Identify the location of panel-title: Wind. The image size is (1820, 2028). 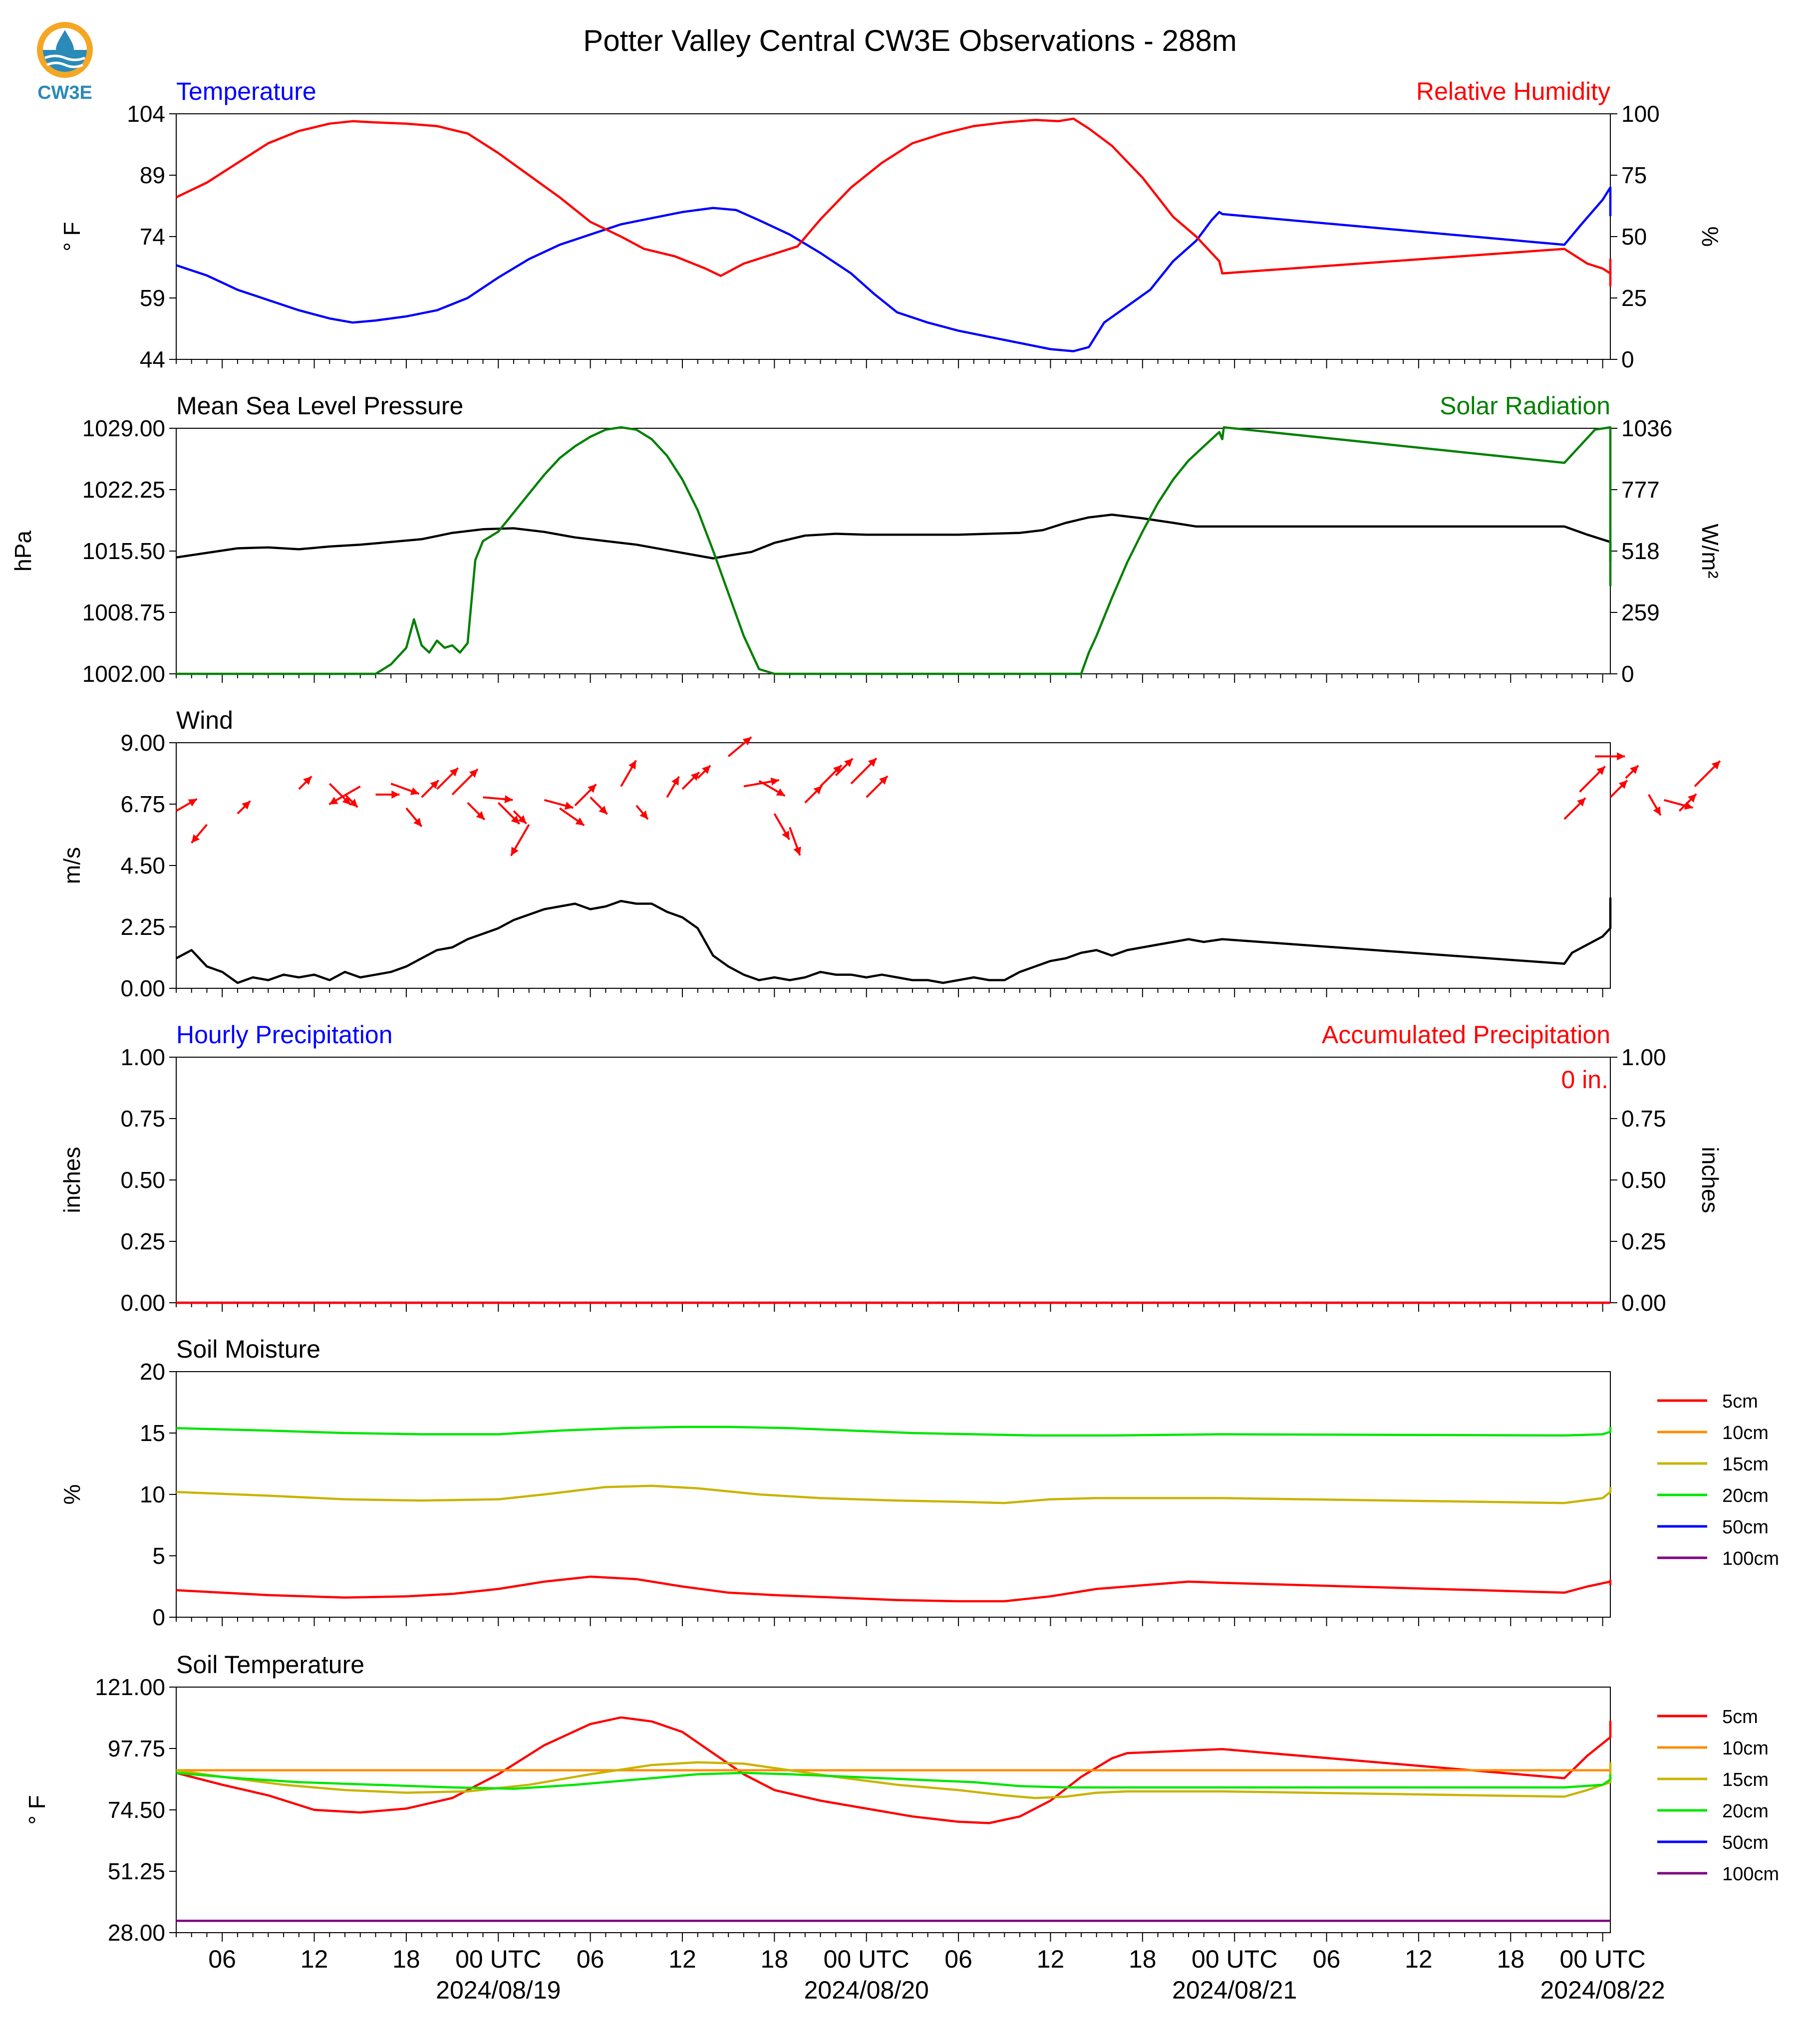
(204, 720).